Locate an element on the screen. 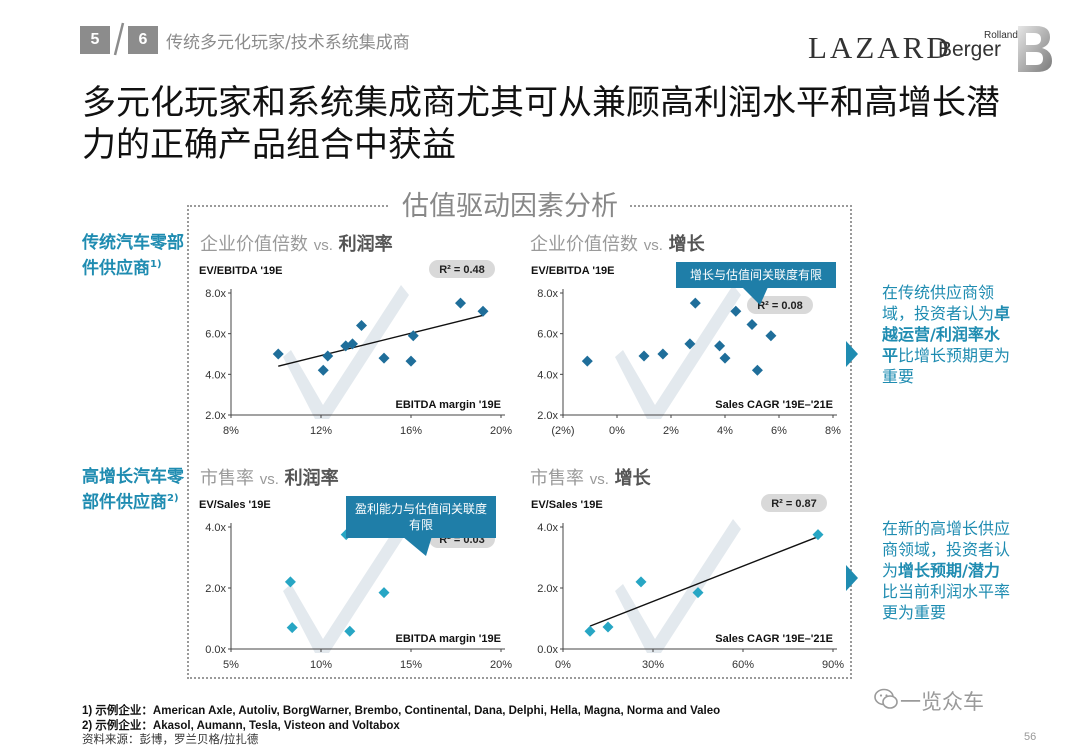 The width and height of the screenshot is (1080, 748). r-squared-label: R² = 0.87 is located at coordinates (794, 504).